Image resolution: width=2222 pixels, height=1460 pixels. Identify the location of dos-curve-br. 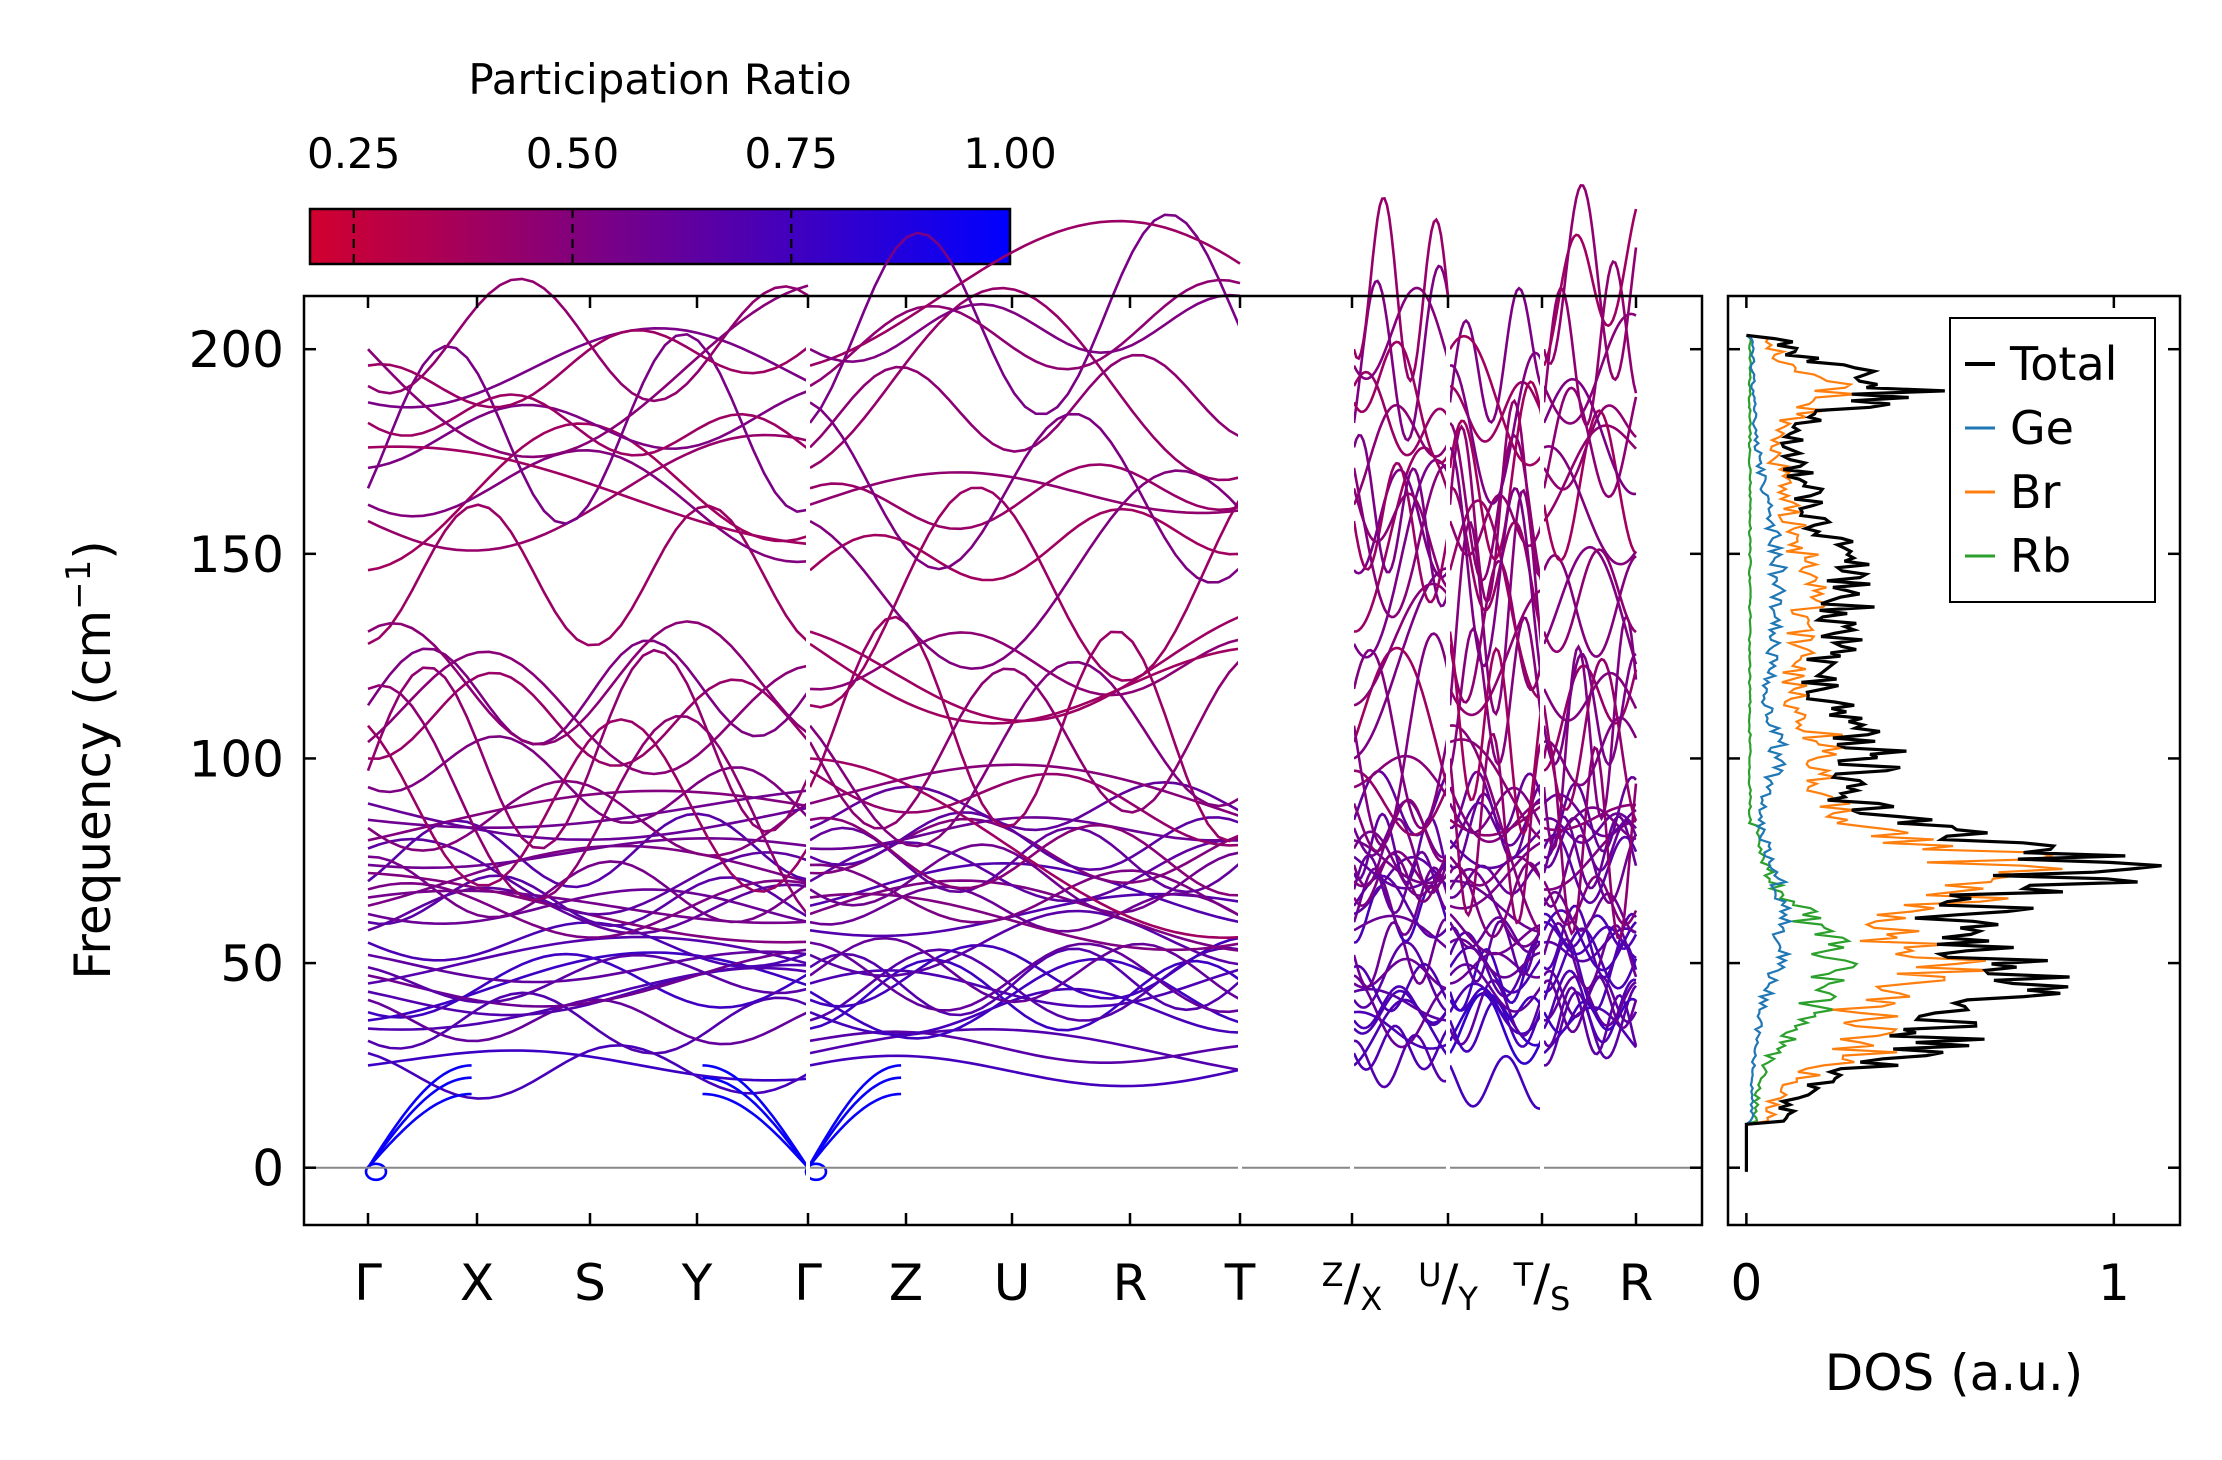
(1904, 753).